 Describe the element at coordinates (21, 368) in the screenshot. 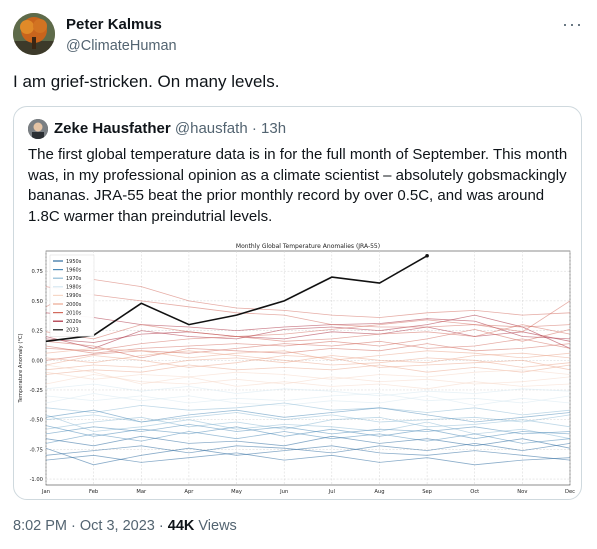

I see `y-axis-label: Temperature Anomaly (°C)` at that location.